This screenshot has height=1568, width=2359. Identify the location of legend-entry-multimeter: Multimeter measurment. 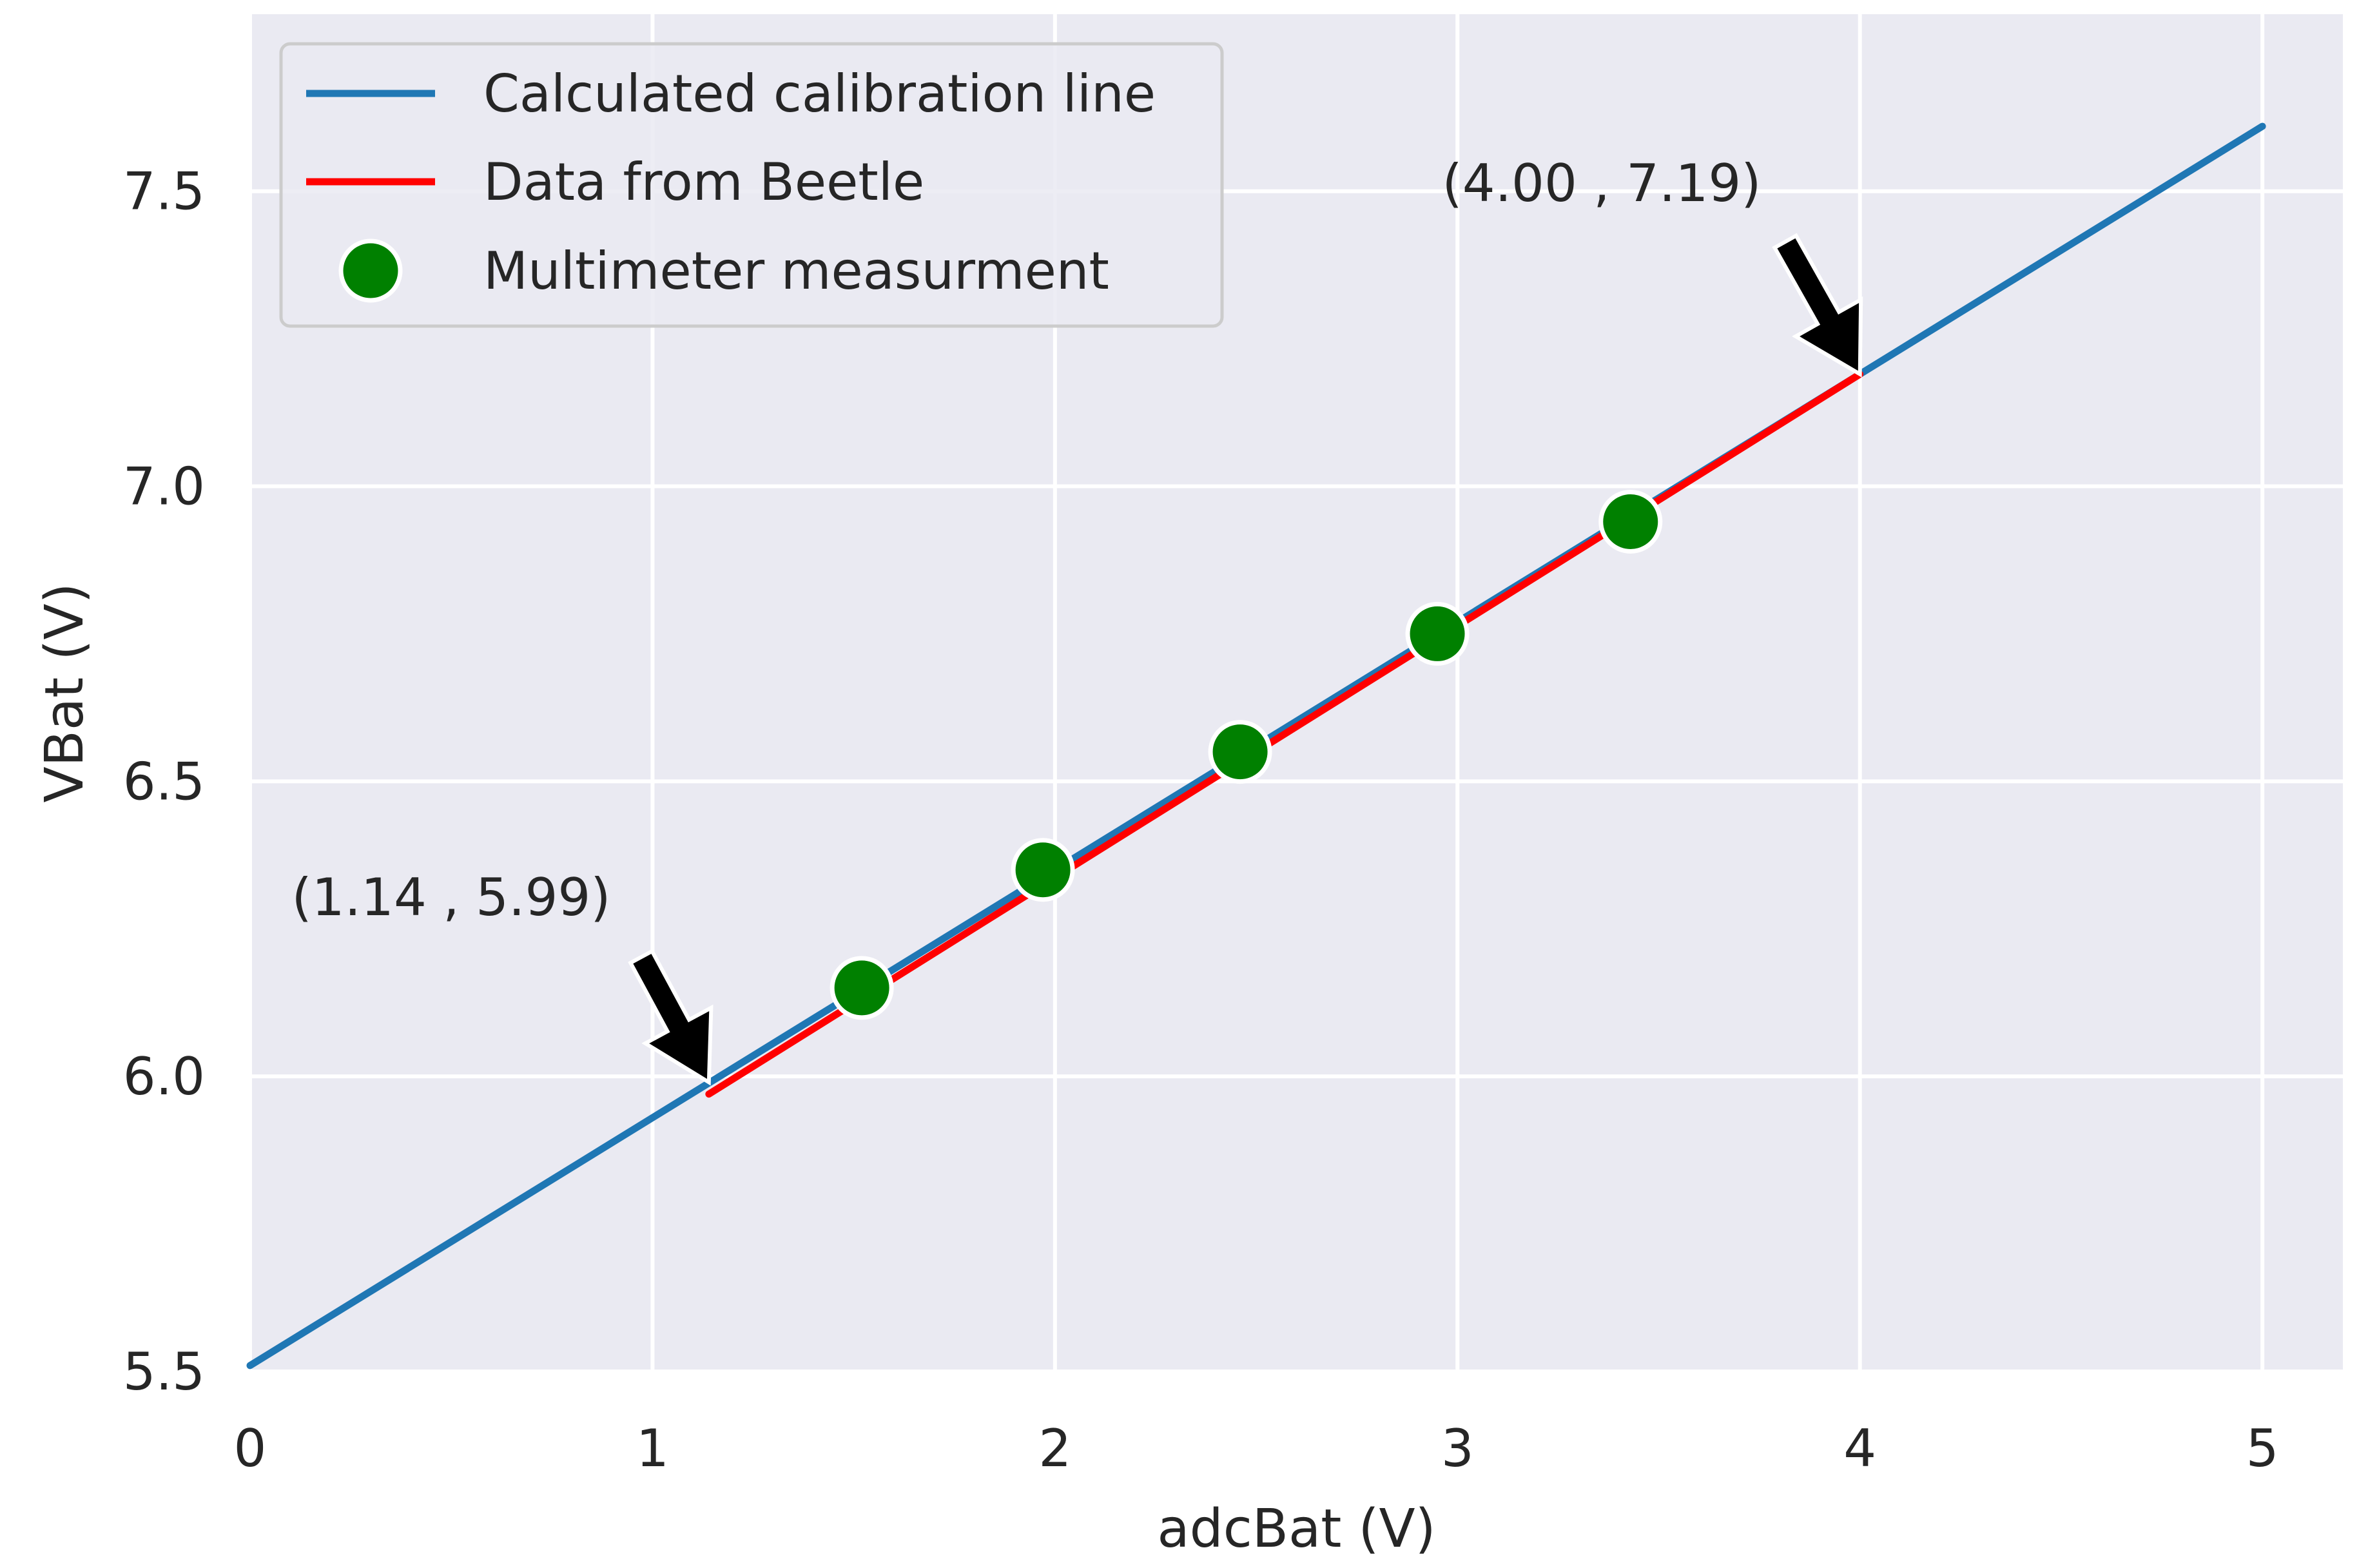
(796, 271).